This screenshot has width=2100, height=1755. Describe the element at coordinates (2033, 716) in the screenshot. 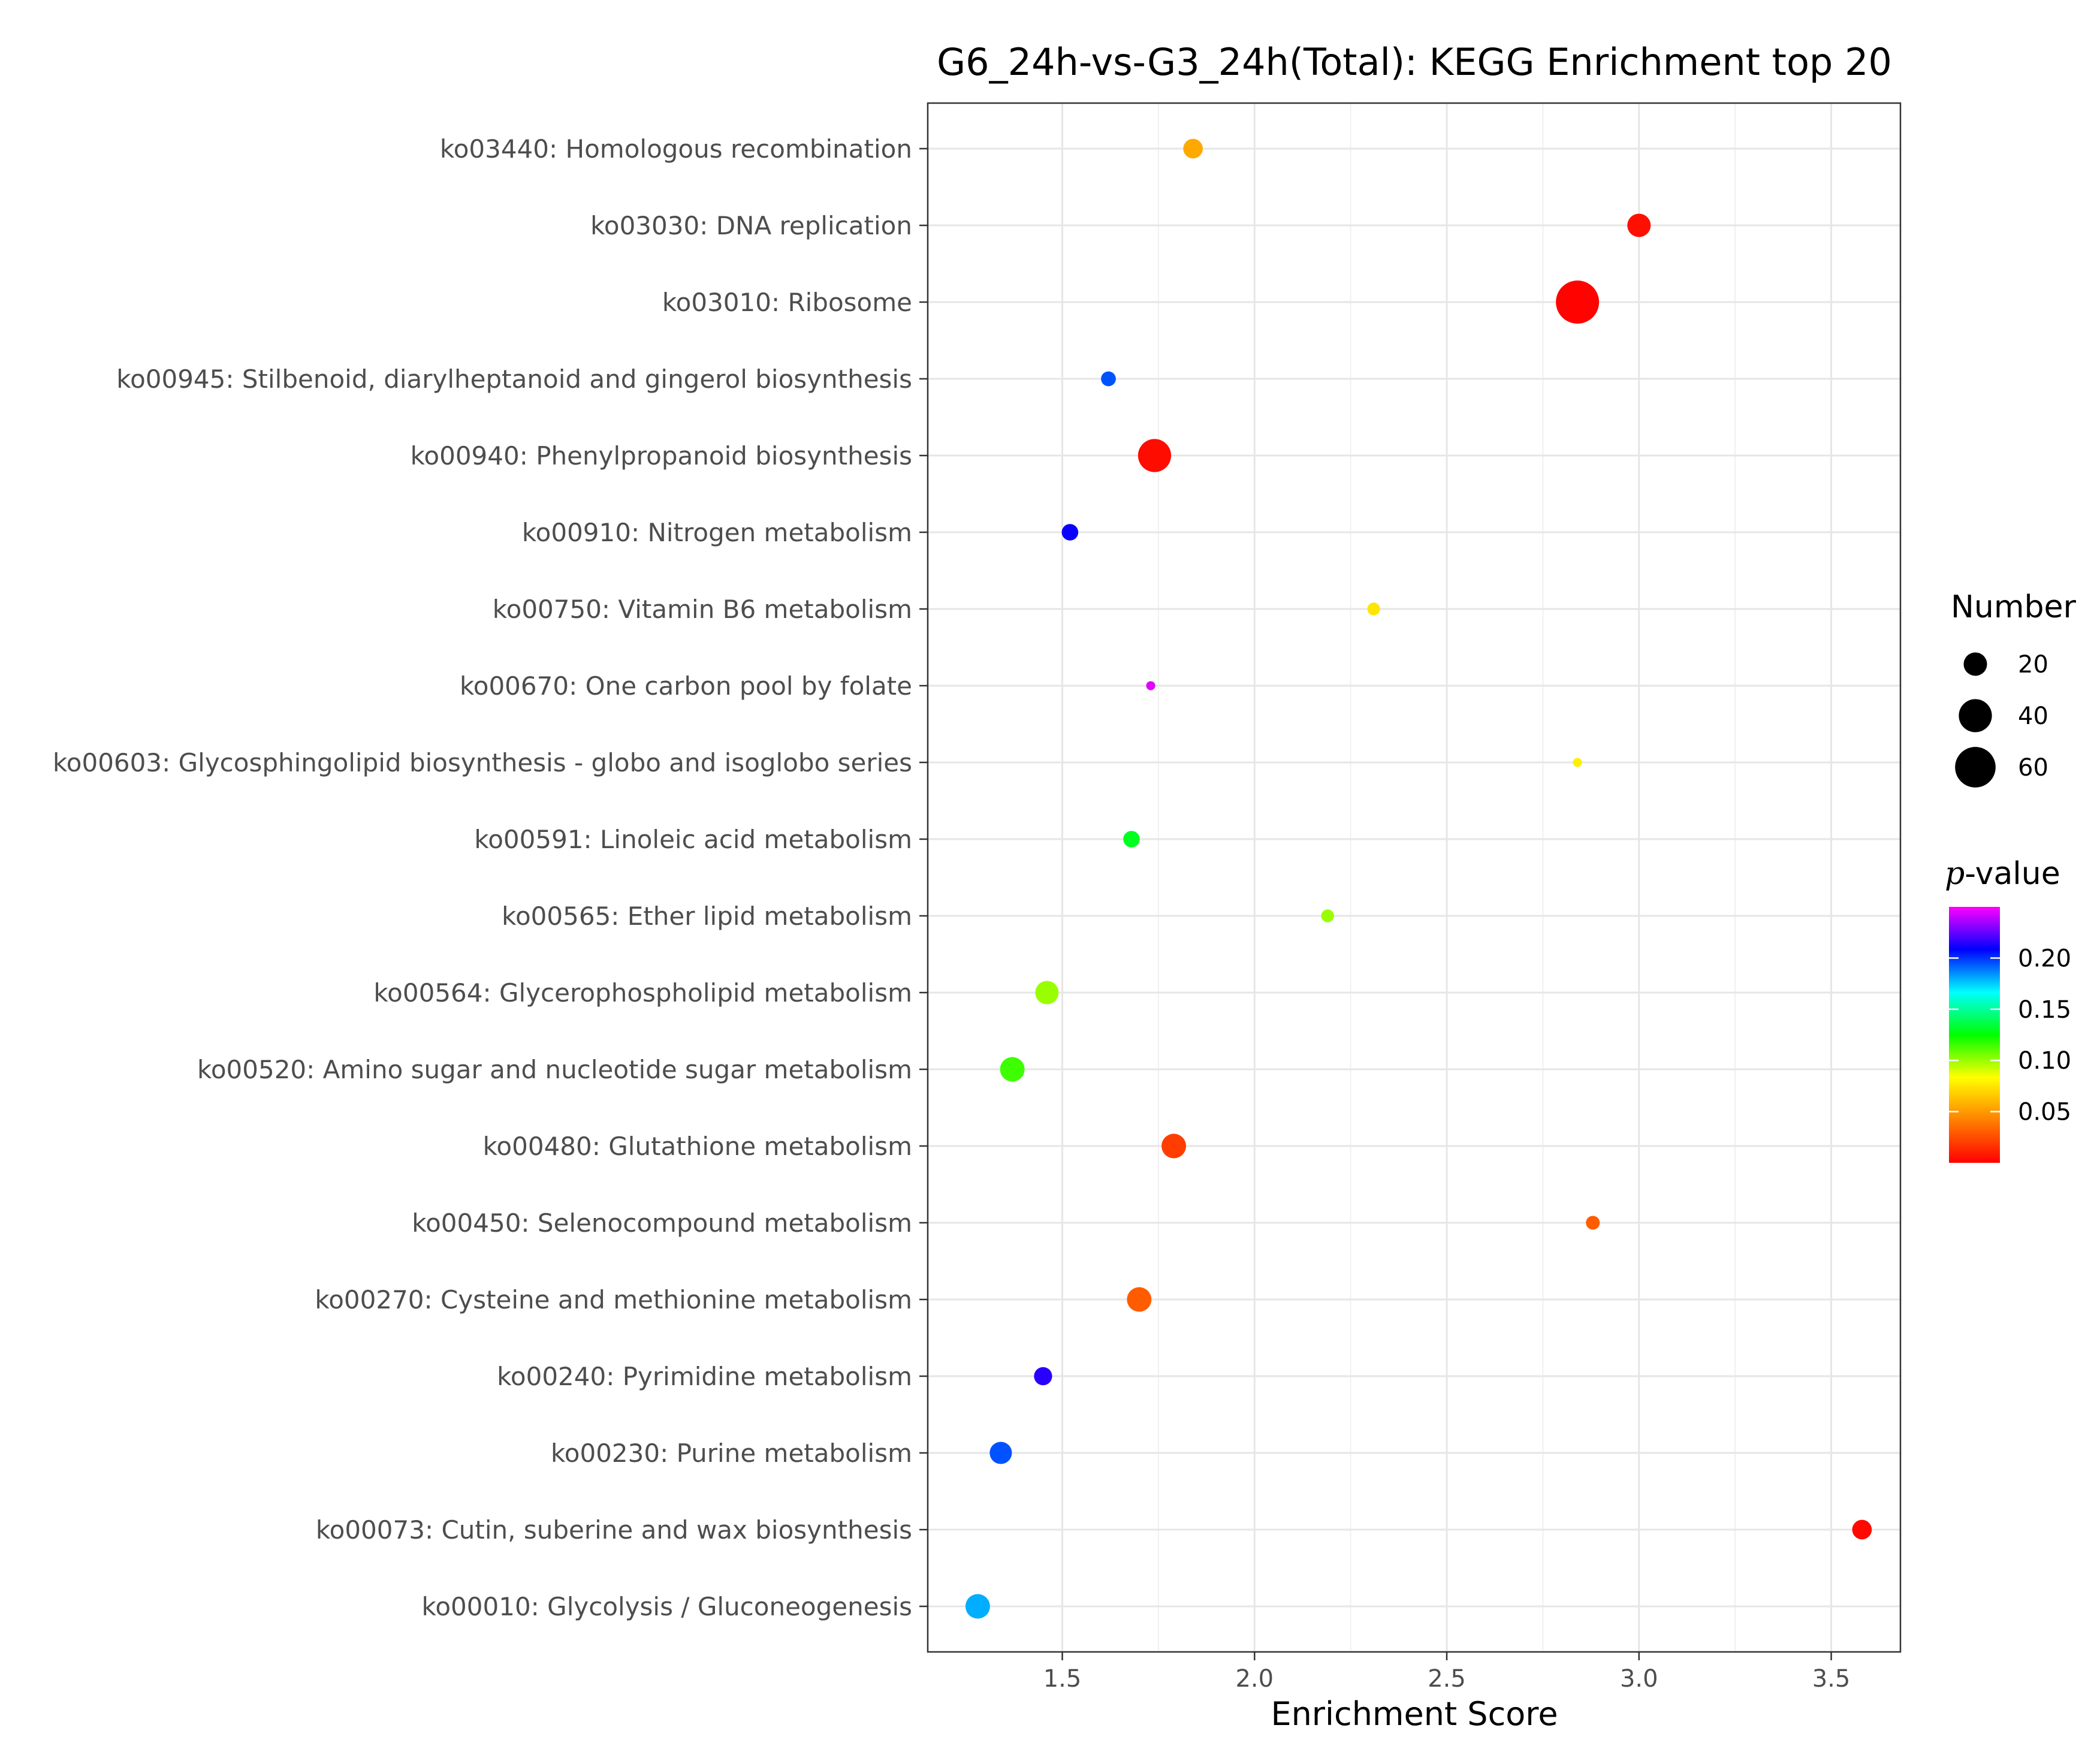

I see `size-legend-label: 40` at that location.